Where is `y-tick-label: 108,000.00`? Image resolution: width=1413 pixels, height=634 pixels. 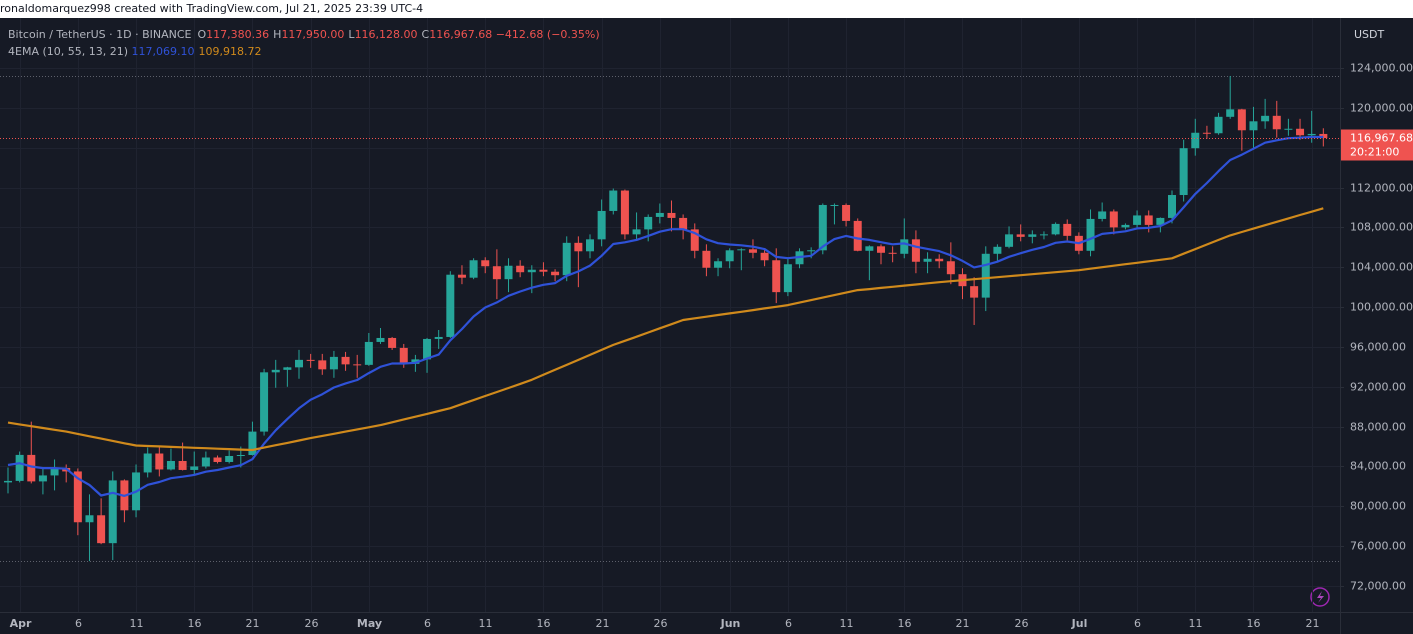 y-tick-label: 108,000.00 is located at coordinates (1381, 227).